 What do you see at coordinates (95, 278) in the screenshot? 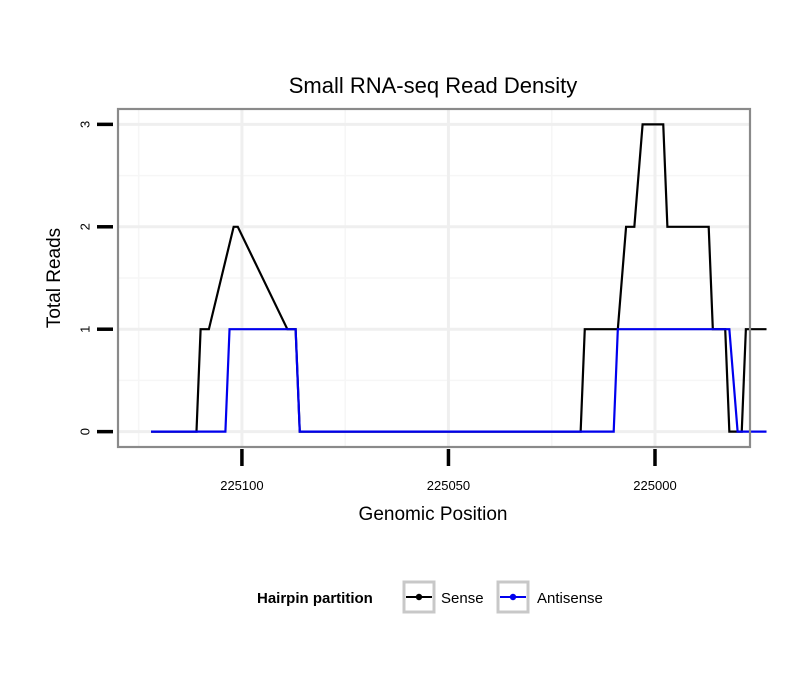
I see `y-axis: 0 1 2 3` at bounding box center [95, 278].